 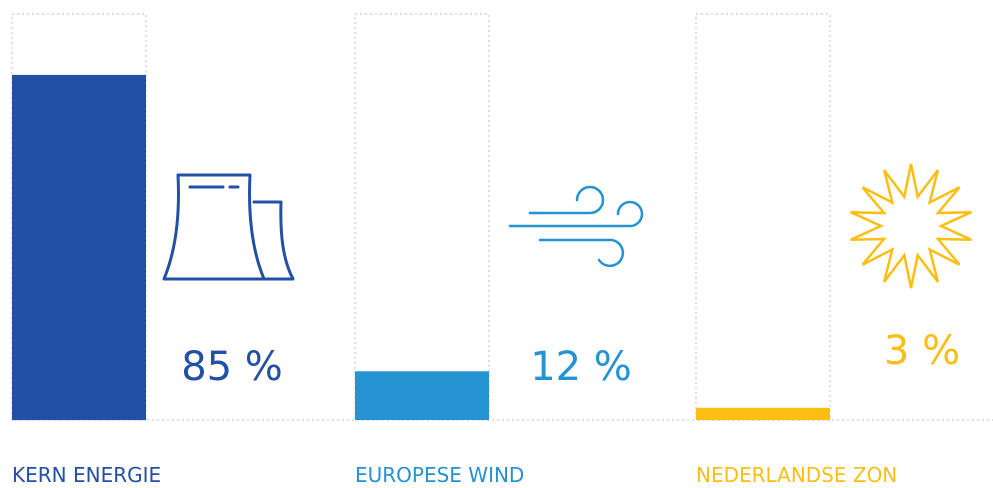 I want to click on wind-icon, so click(x=576, y=226).